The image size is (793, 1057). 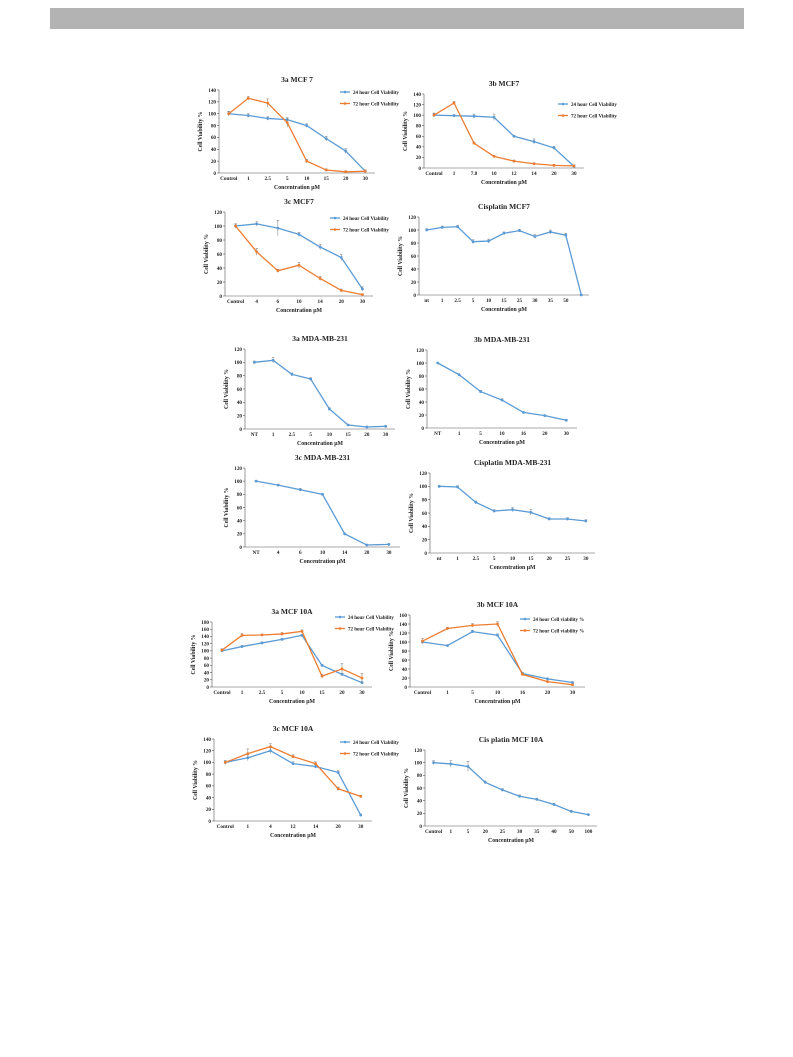 I want to click on y-tick-label: 80, so click(x=220, y=241).